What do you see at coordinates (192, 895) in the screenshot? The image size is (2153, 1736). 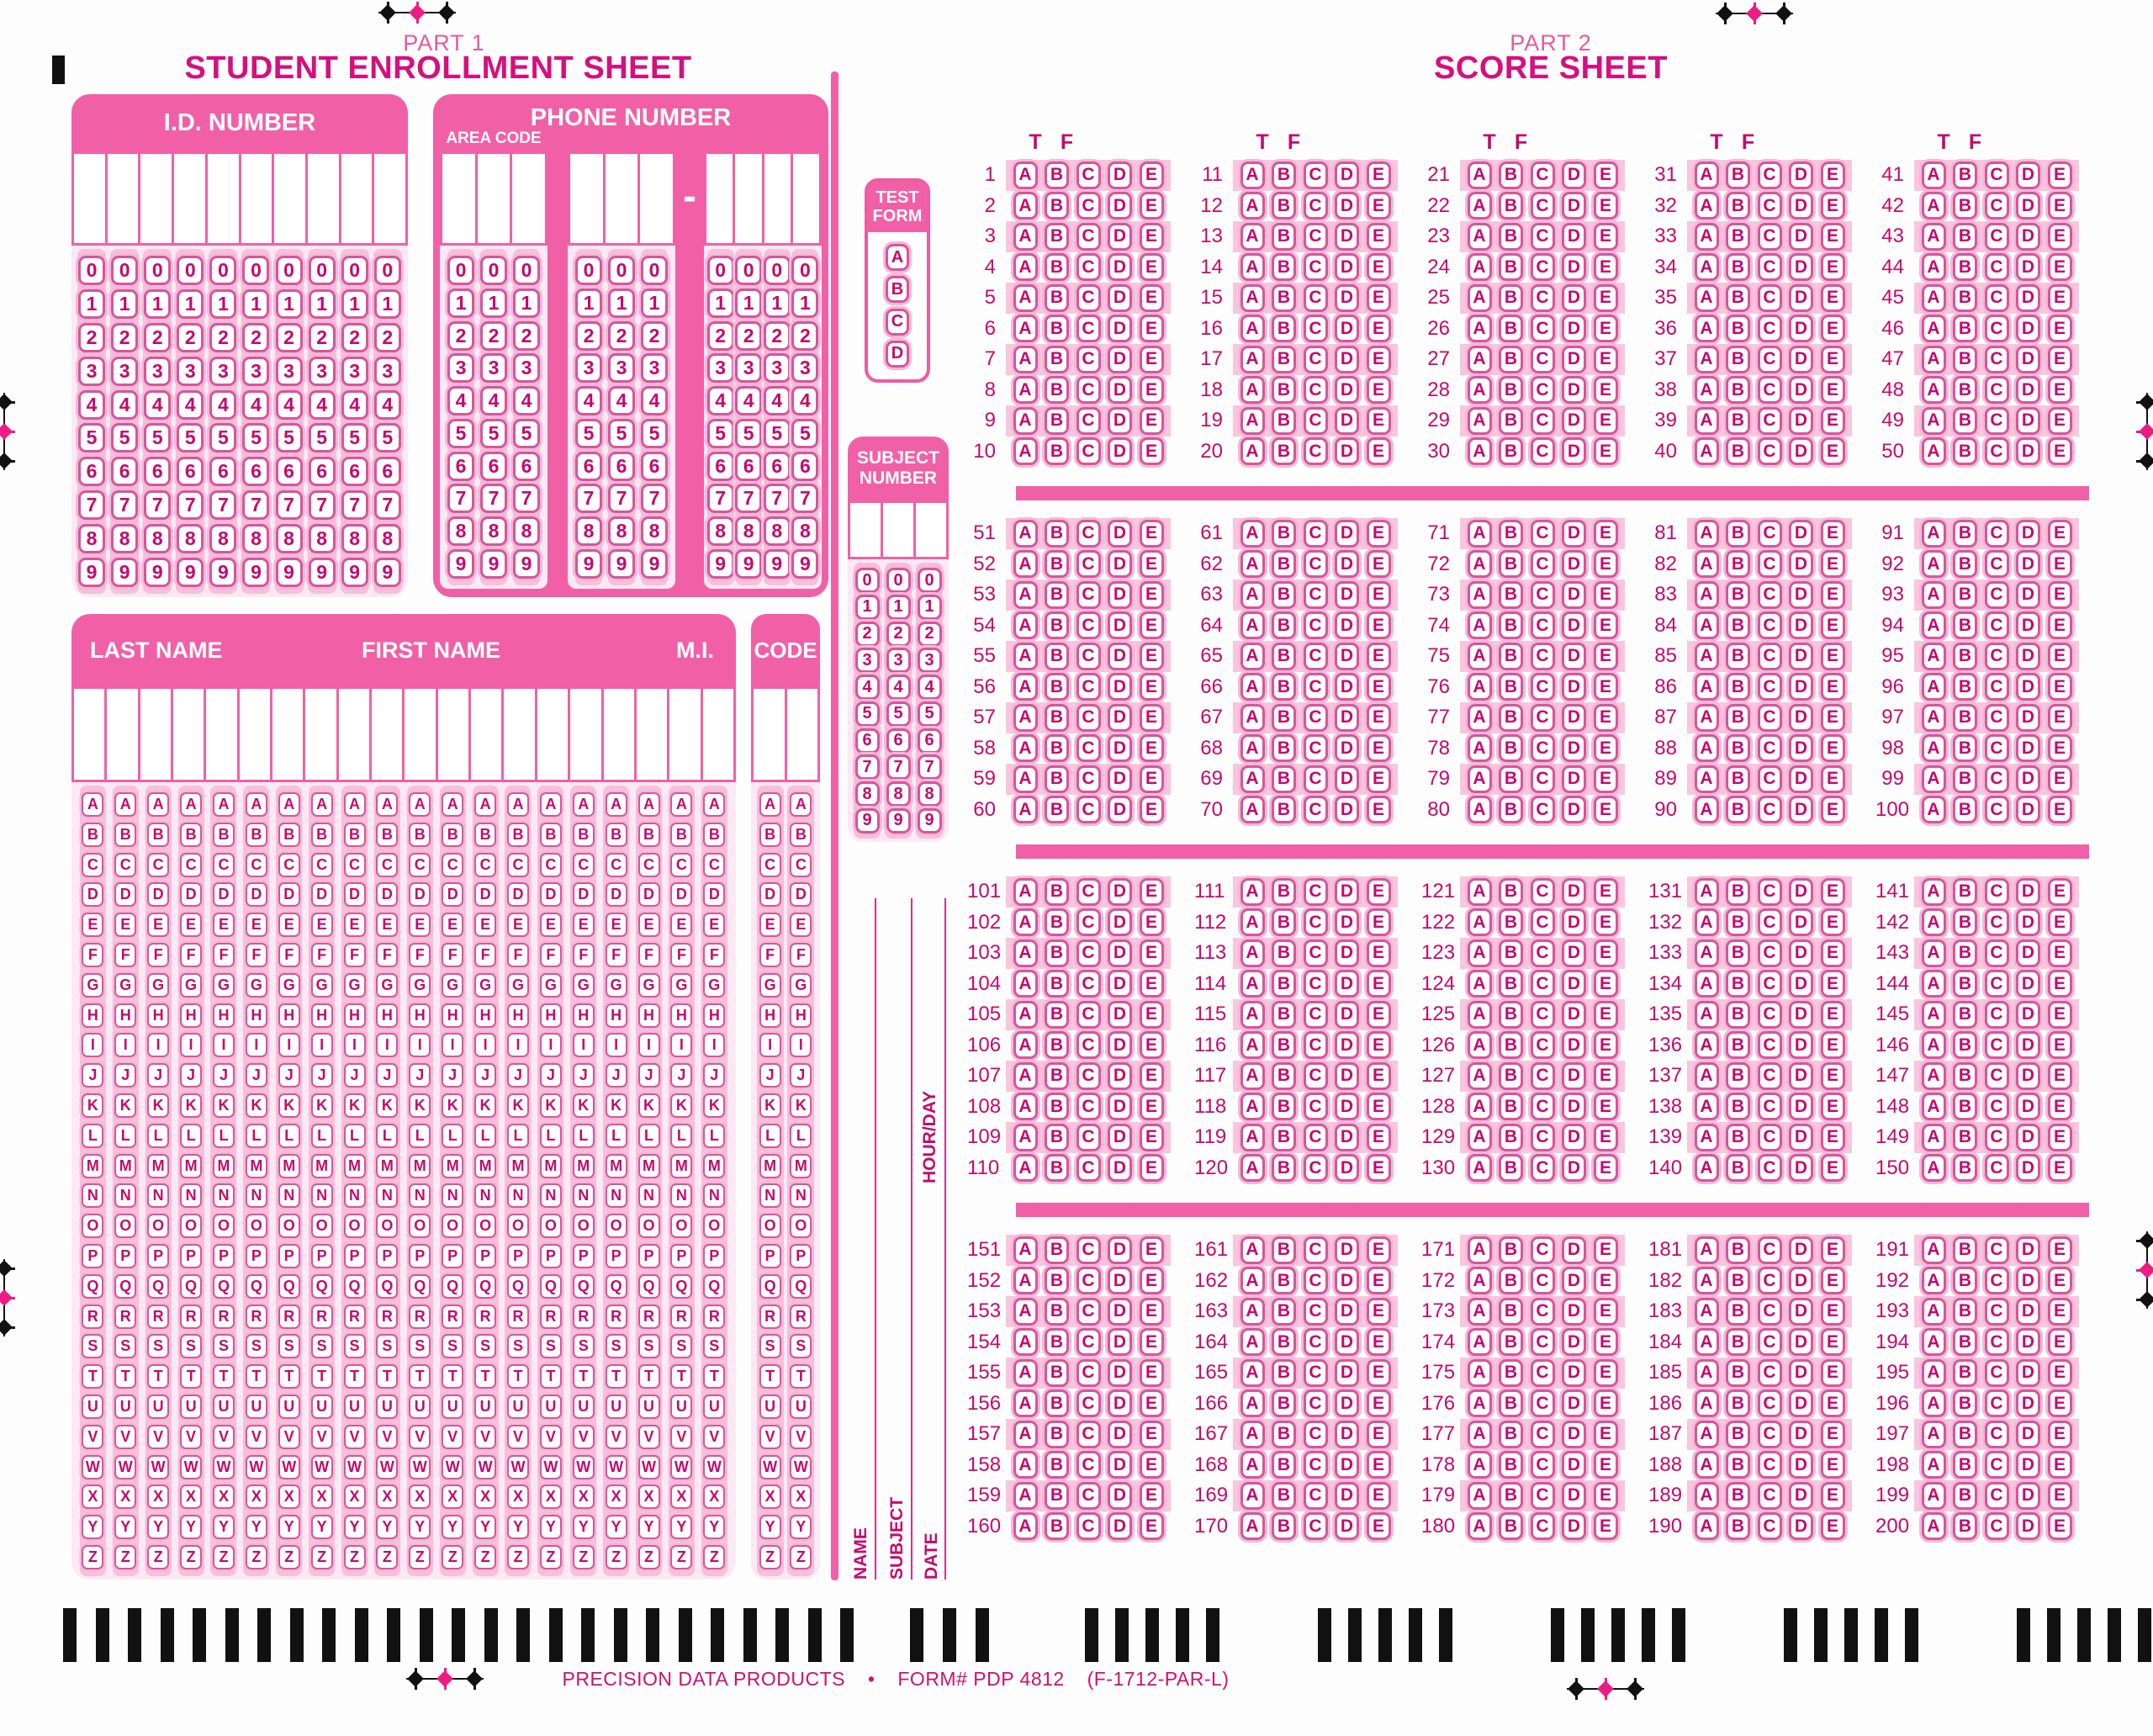 I see `name-letter-bubble-d: D` at bounding box center [192, 895].